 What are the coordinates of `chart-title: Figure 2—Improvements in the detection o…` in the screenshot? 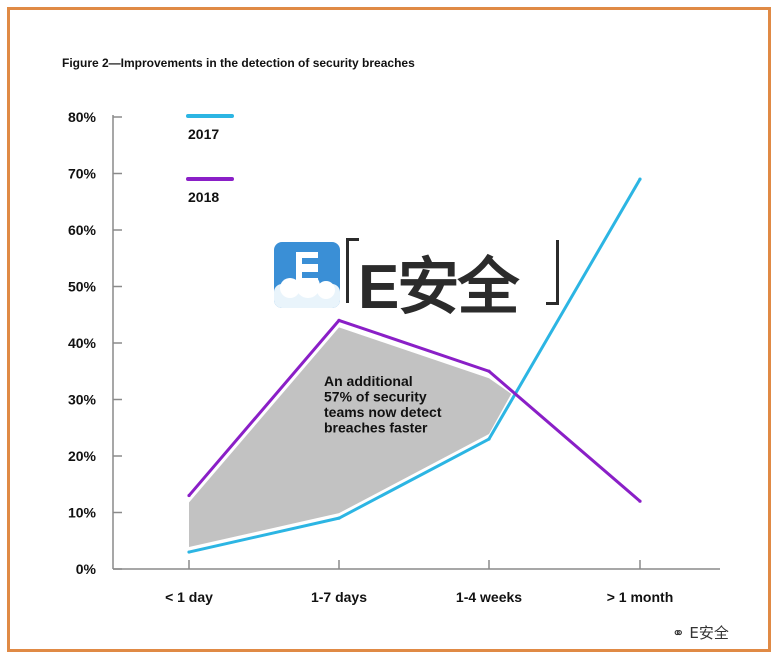 It's located at (238, 63).